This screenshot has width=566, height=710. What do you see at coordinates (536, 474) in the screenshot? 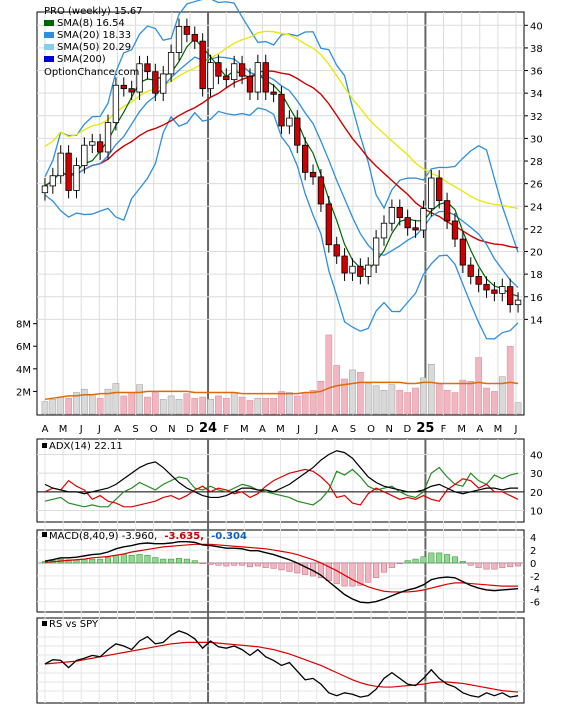
I see `adx-tick-2: 30` at bounding box center [536, 474].